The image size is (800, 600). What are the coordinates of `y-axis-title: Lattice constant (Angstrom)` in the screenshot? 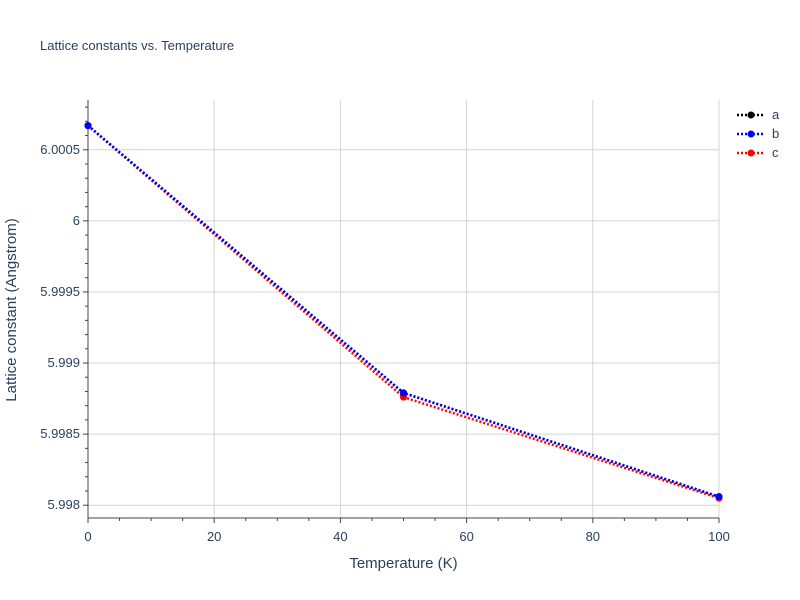 It's located at (11, 309).